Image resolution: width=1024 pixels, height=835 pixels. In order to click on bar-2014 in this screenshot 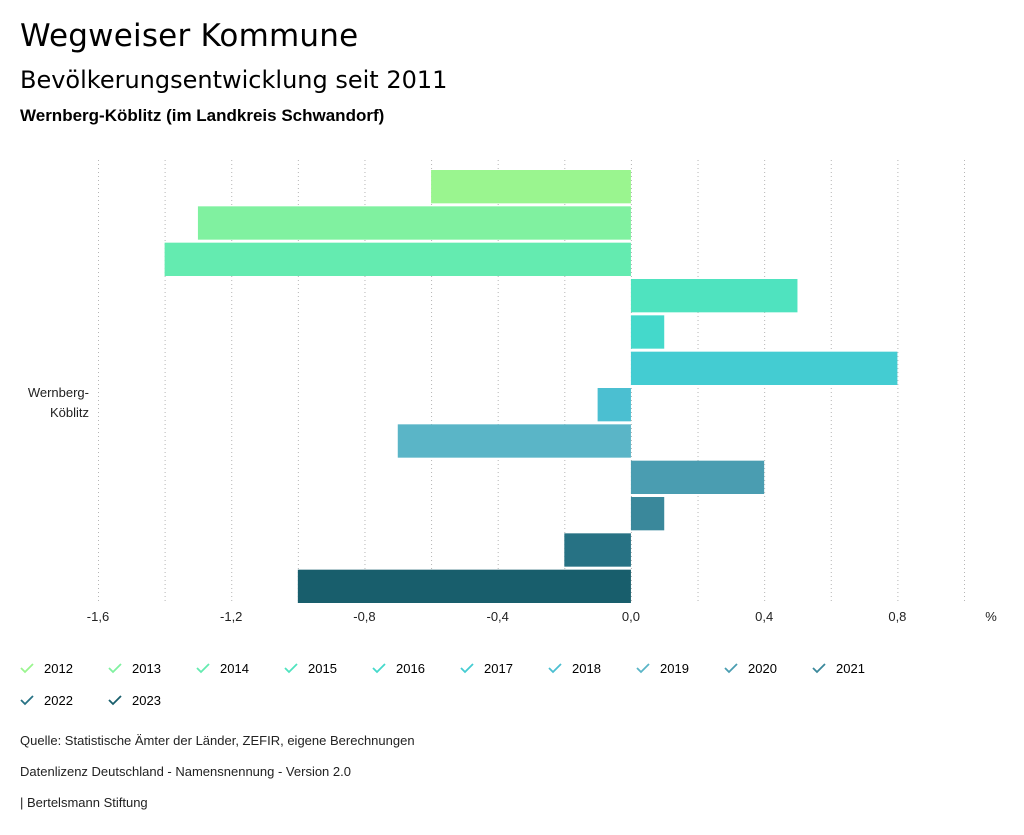, I will do `click(397, 259)`.